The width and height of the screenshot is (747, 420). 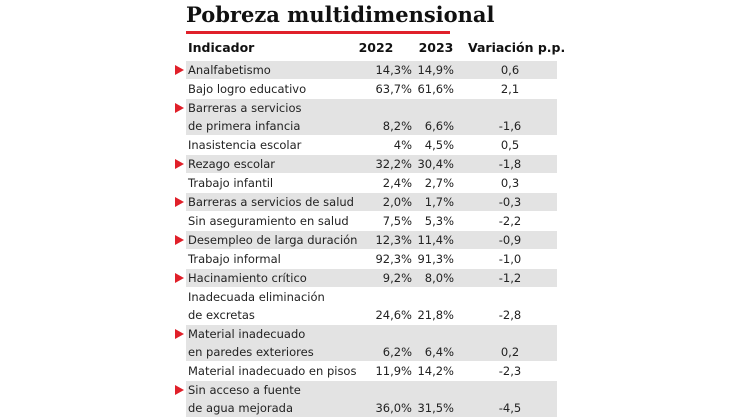 I want to click on variation: -0,9, so click(x=510, y=240).